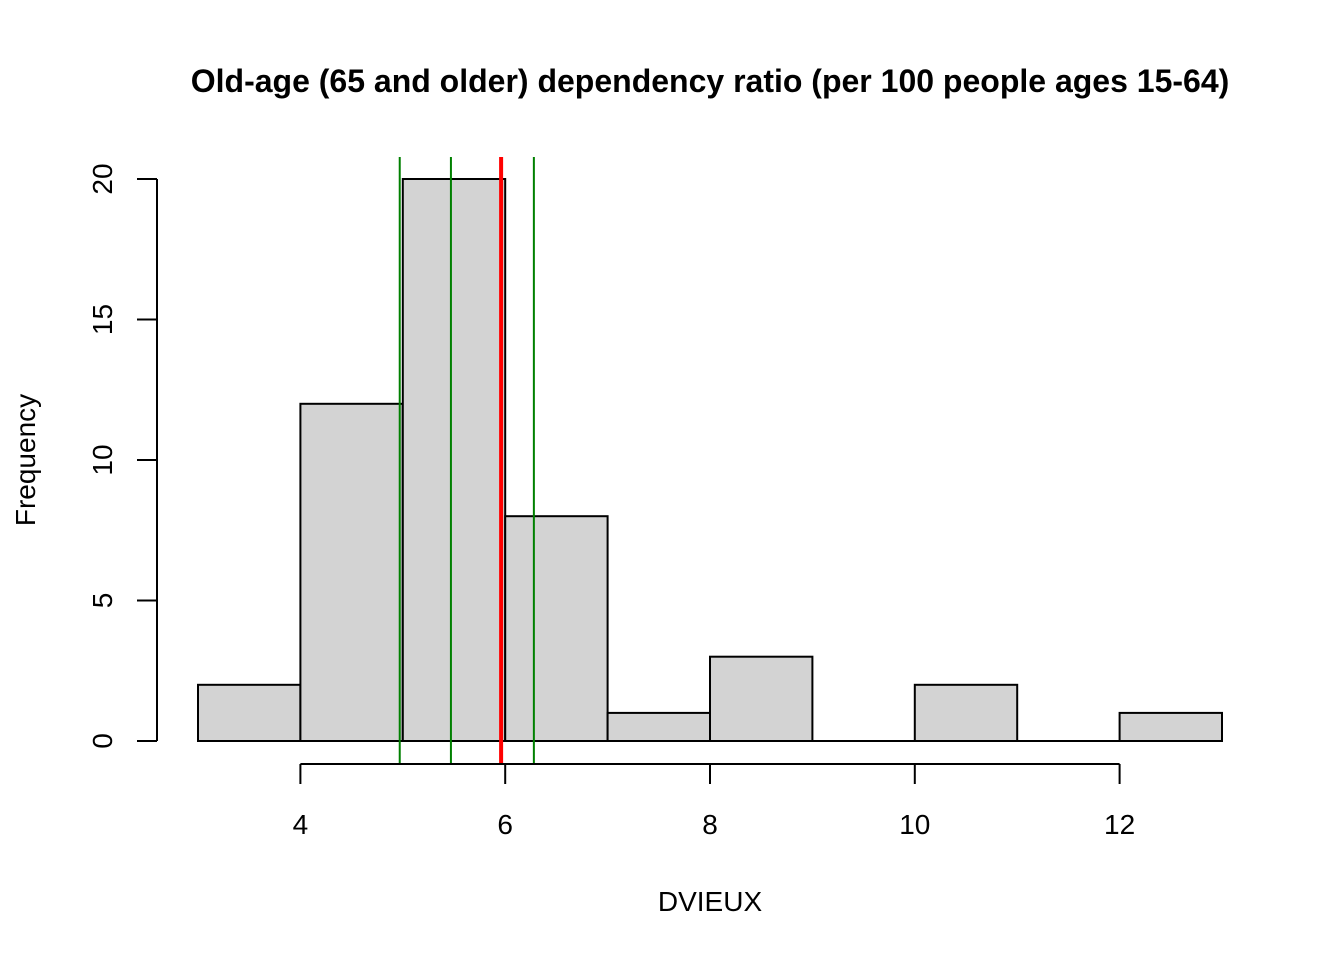 Image resolution: width=1344 pixels, height=960 pixels. I want to click on reference-lines, so click(466, 460).